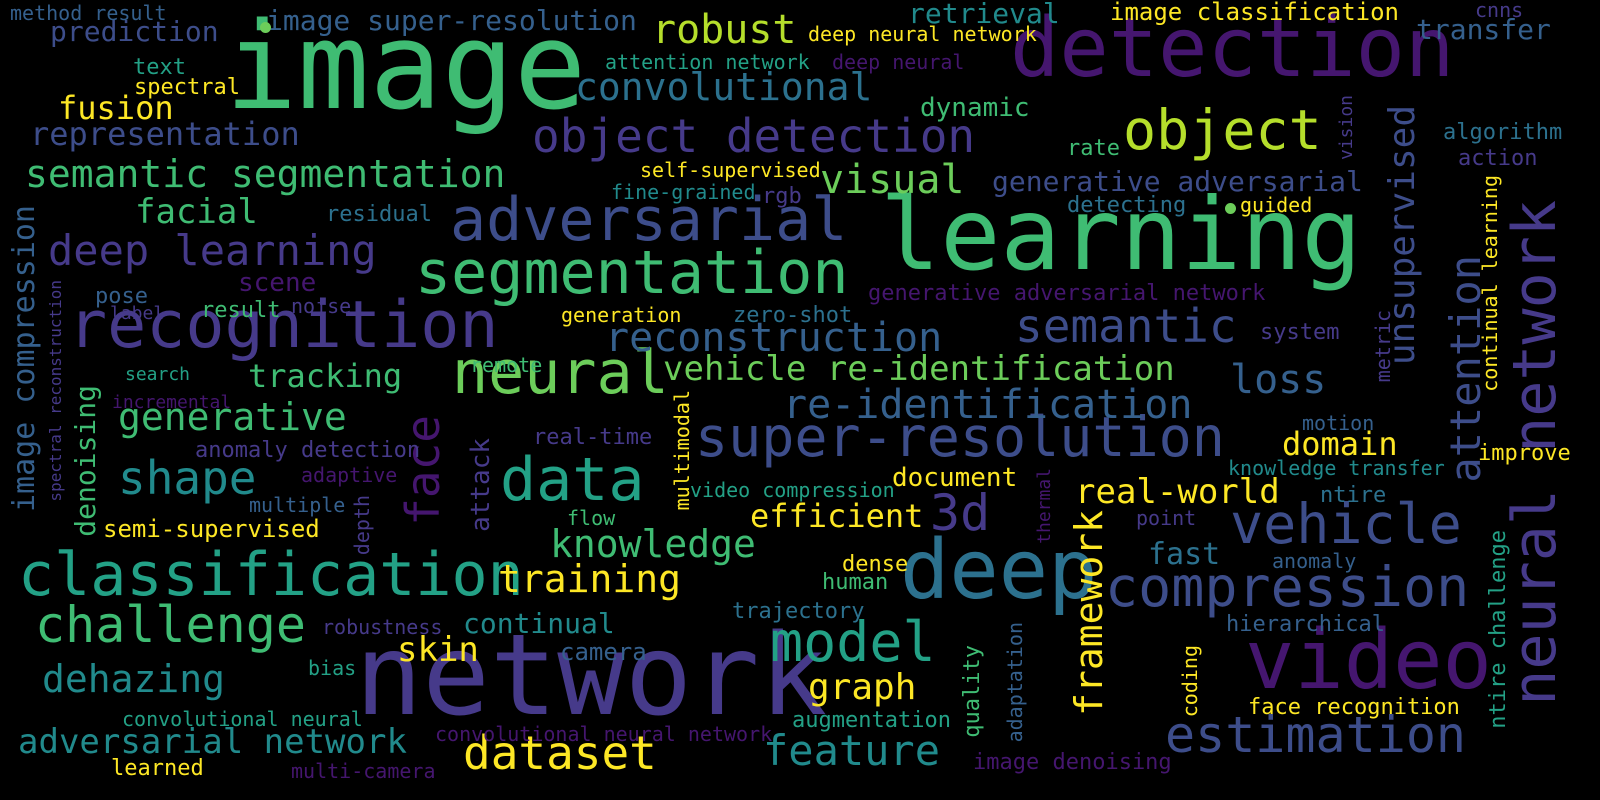 This screenshot has width=1600, height=800. I want to click on word-video: video, so click(1368, 660).